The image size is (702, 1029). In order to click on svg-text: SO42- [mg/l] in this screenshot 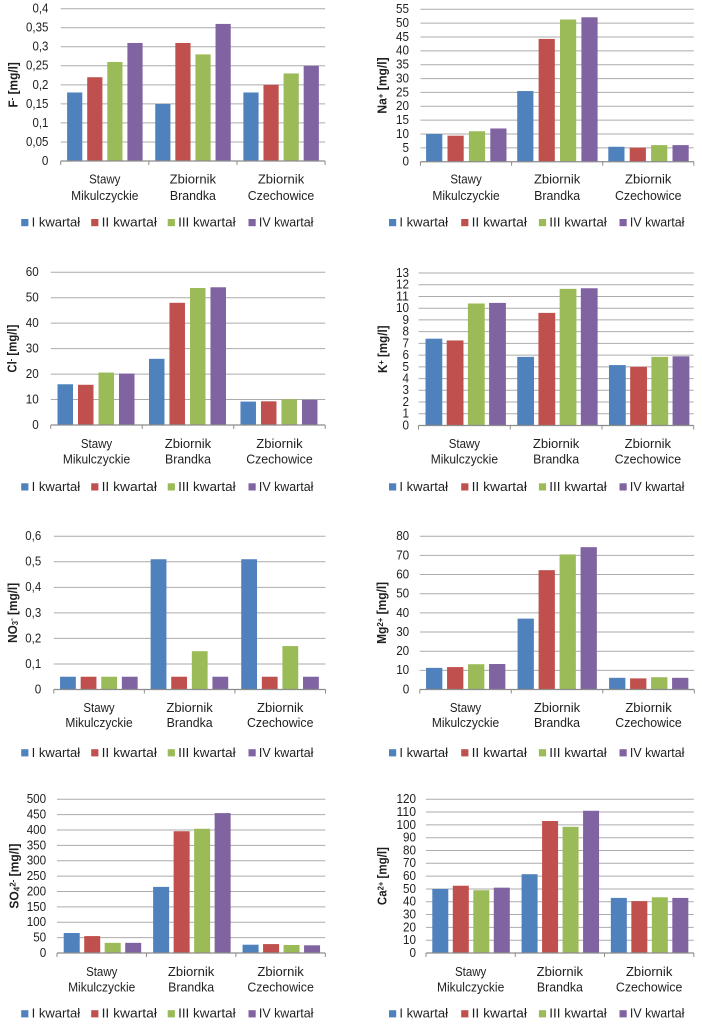, I will do `click(14, 876)`.